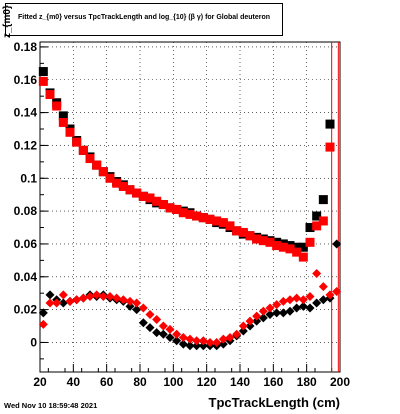 This screenshot has width=400, height=414. What do you see at coordinates (51, 405) in the screenshot?
I see `footer-timestamp: Wed Nov 10 18:59:48 2021` at bounding box center [51, 405].